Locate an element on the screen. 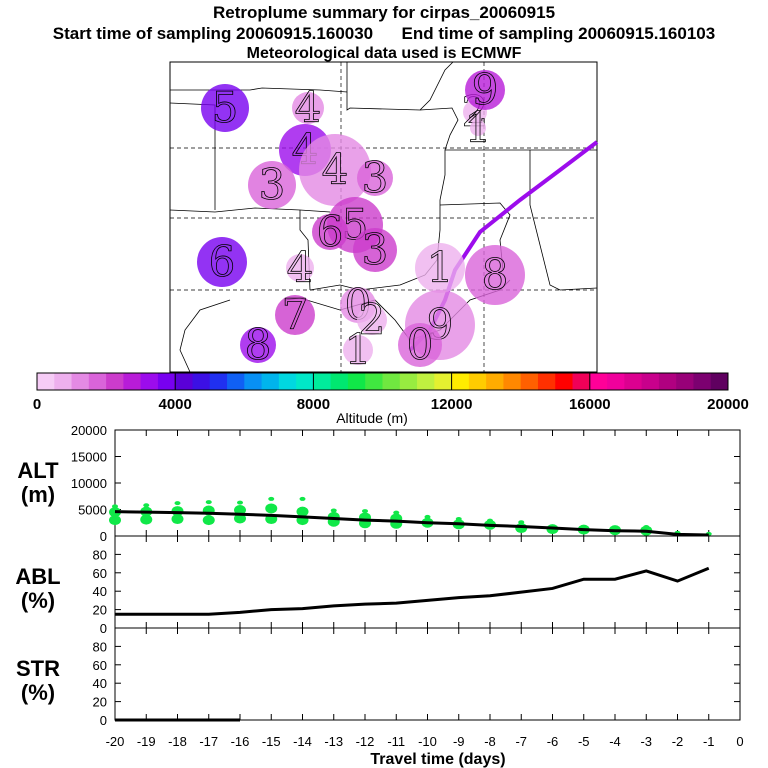 Image resolution: width=768 pixels, height=768 pixels. x-tick-label: -4 is located at coordinates (615, 741).